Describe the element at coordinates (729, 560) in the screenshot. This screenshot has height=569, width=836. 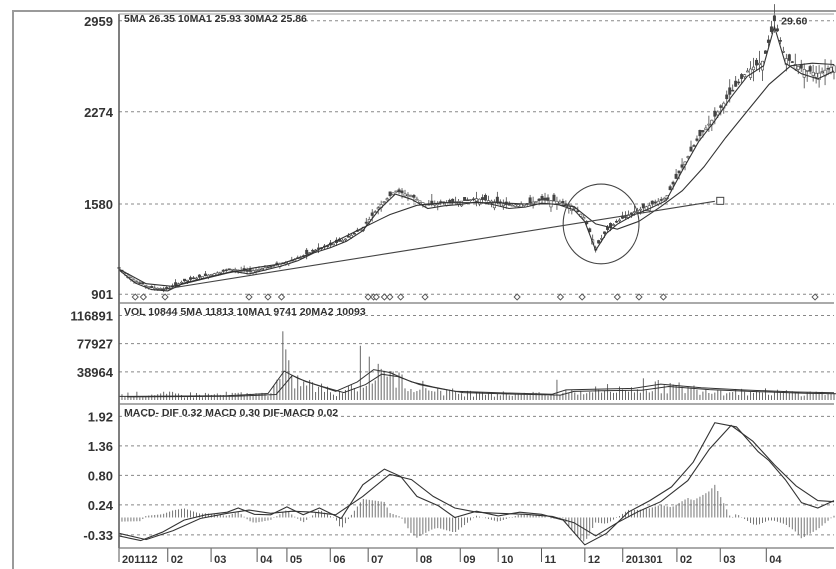
I see `x-tick-label: 03` at that location.